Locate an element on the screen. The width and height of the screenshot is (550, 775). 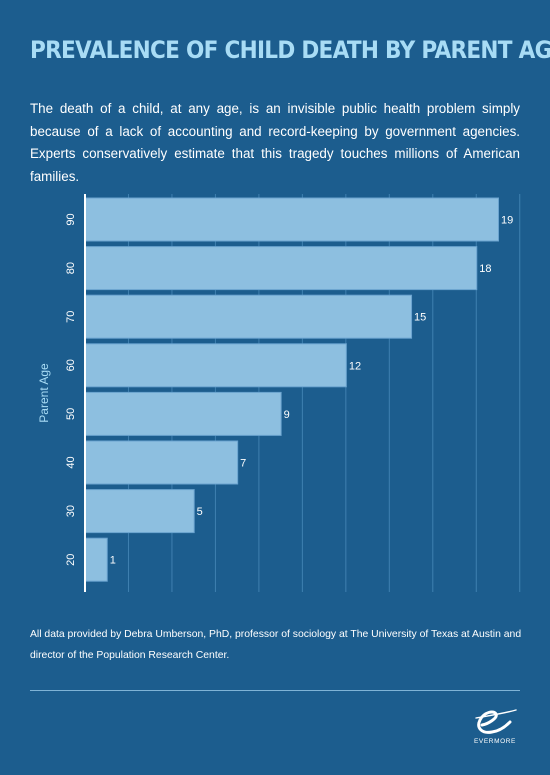
brand-name: EVERMORE is located at coordinates (494, 741).